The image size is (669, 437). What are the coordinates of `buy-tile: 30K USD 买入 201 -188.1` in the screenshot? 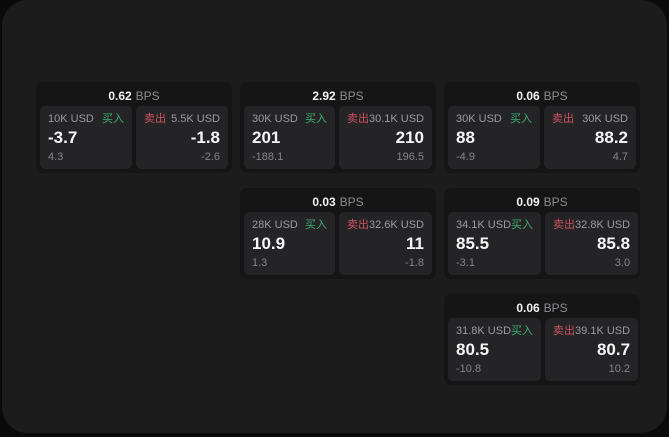 It's located at (289, 137).